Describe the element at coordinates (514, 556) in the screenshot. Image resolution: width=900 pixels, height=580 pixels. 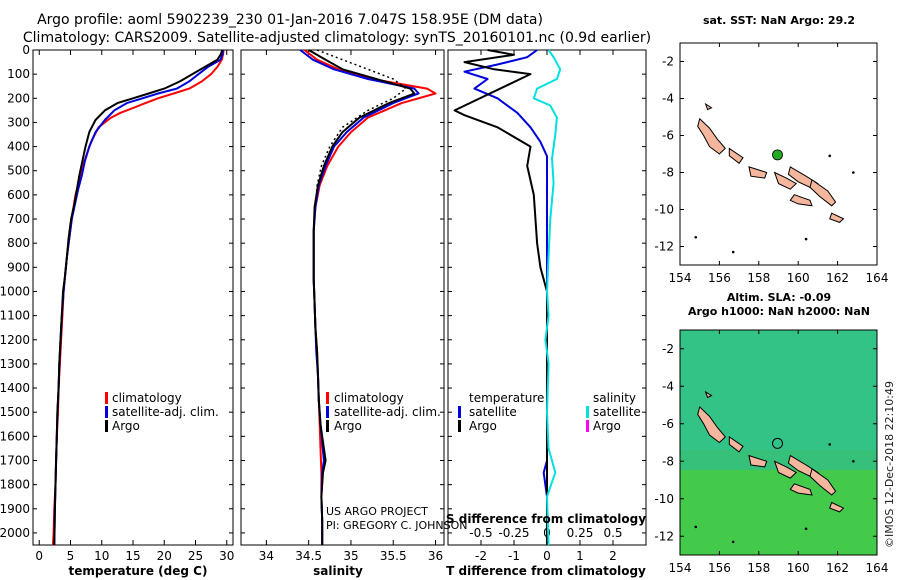
I see `x-tick-label: -1` at that location.